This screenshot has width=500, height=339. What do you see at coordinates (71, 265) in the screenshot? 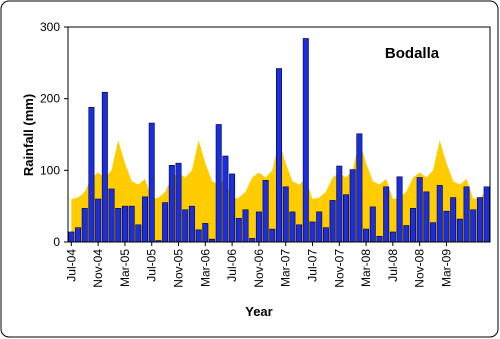
I see `x-tick-label: Jul-04` at bounding box center [71, 265].